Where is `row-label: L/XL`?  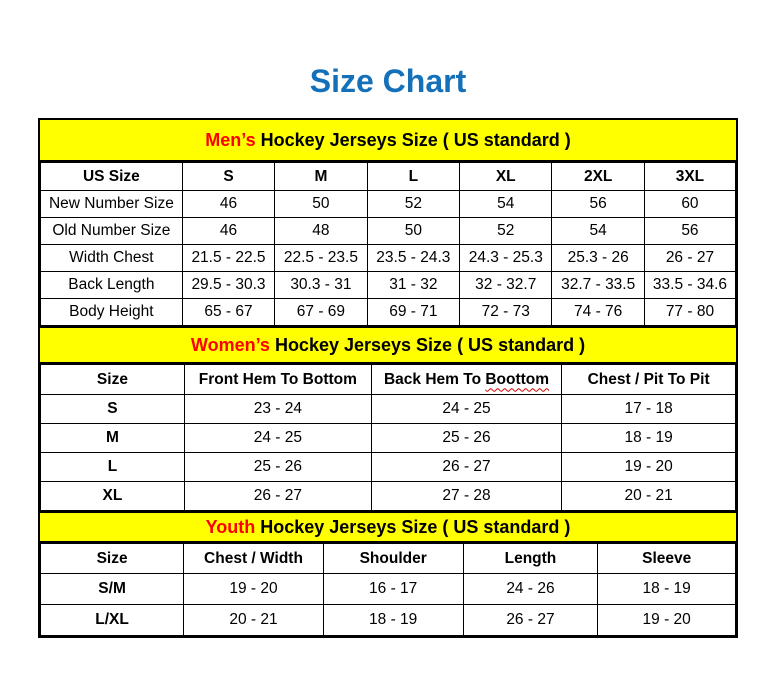 row-label: L/XL is located at coordinates (112, 620).